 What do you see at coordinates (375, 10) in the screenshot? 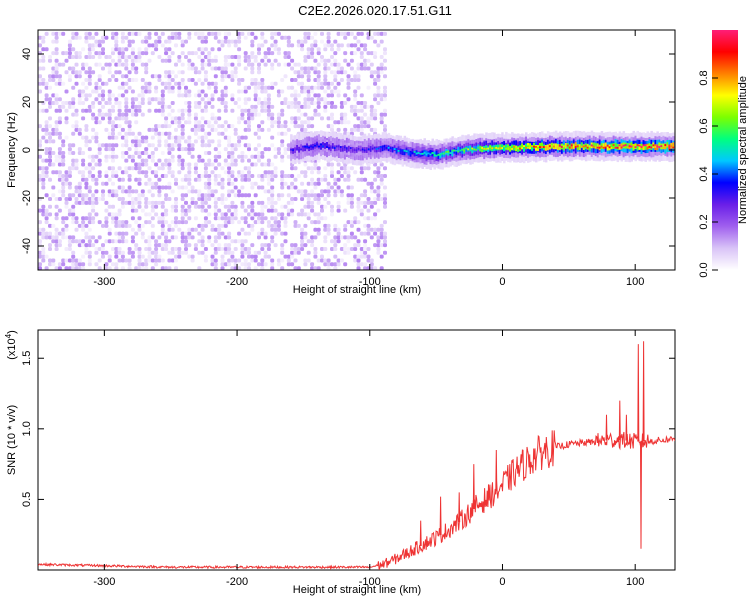
I see `figure-title: C2E2.2026.020.17.51.G11` at bounding box center [375, 10].